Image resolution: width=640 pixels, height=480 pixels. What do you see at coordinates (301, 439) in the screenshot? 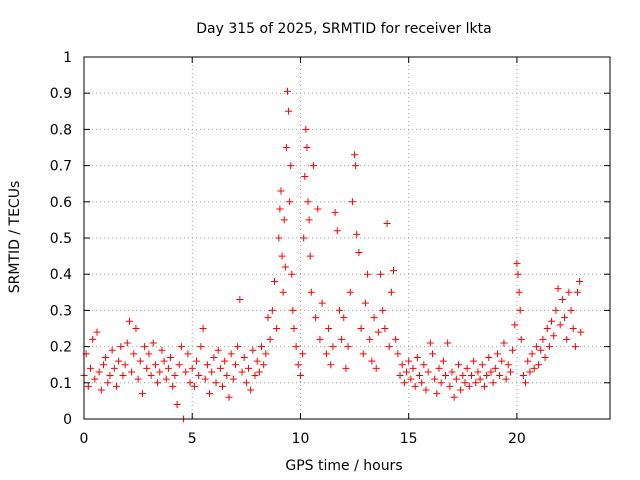
I see `x-tick-label: 10` at bounding box center [301, 439].